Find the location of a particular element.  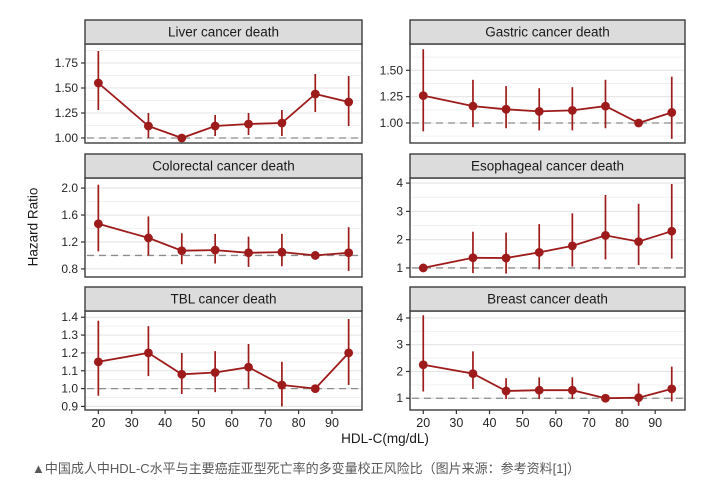

x-axis-title: HDL-C(mg/dL) is located at coordinates (385, 438).